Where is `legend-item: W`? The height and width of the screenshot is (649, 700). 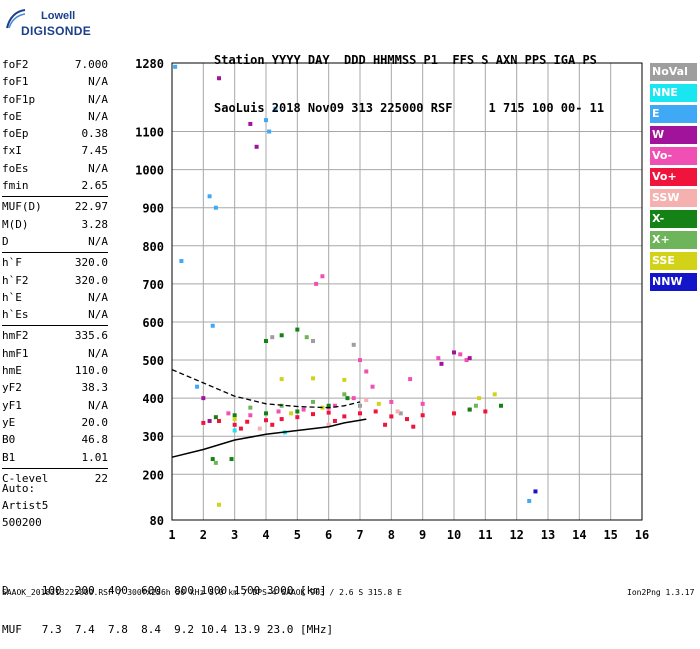 legend-item: W is located at coordinates (673, 135).